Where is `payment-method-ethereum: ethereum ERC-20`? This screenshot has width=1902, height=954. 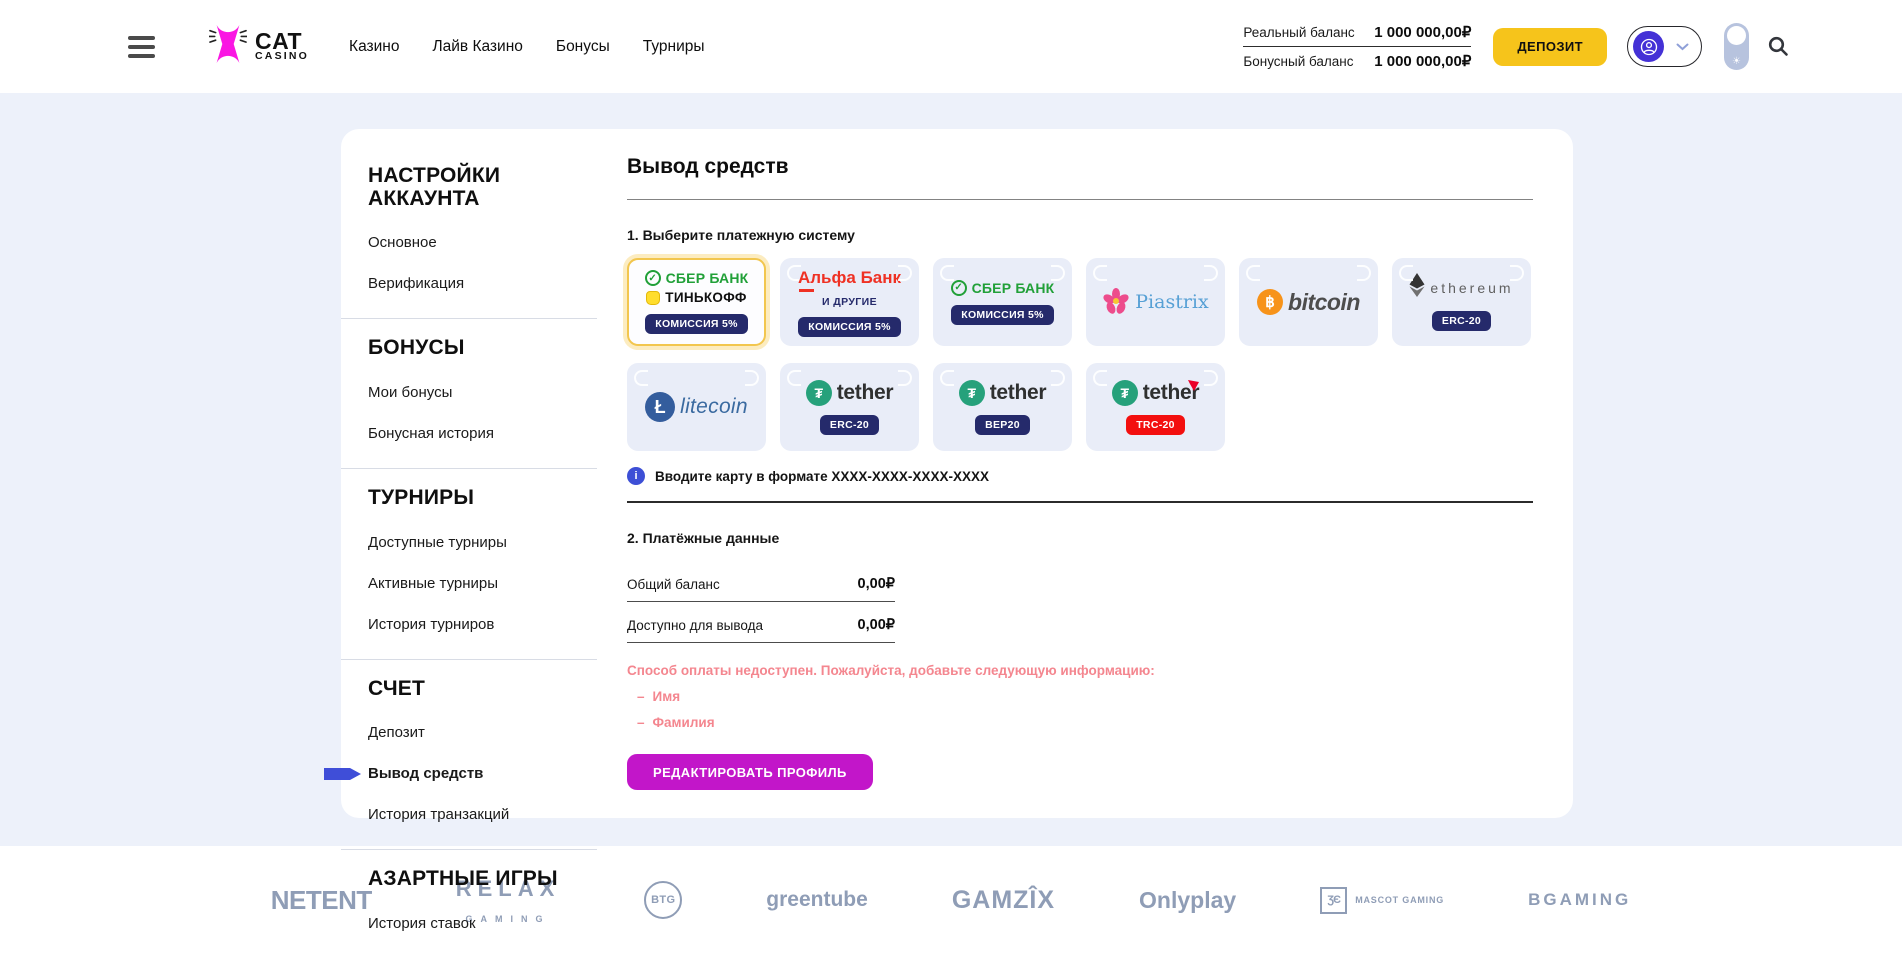 payment-method-ethereum: ethereum ERC-20 is located at coordinates (1461, 302).